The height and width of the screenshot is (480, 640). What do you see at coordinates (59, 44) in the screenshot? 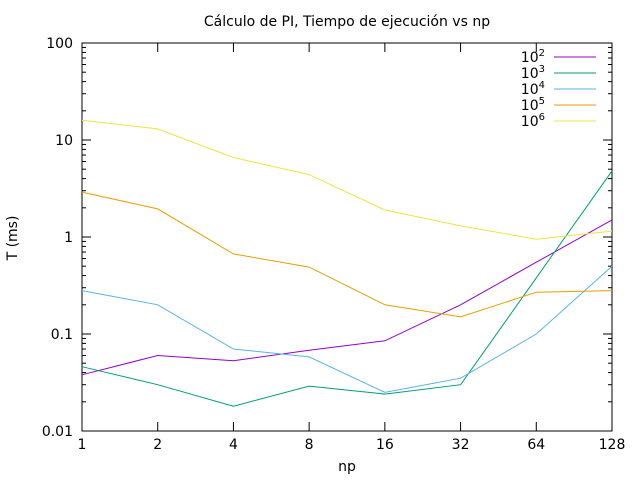
I see `y-tick-label: 100` at bounding box center [59, 44].